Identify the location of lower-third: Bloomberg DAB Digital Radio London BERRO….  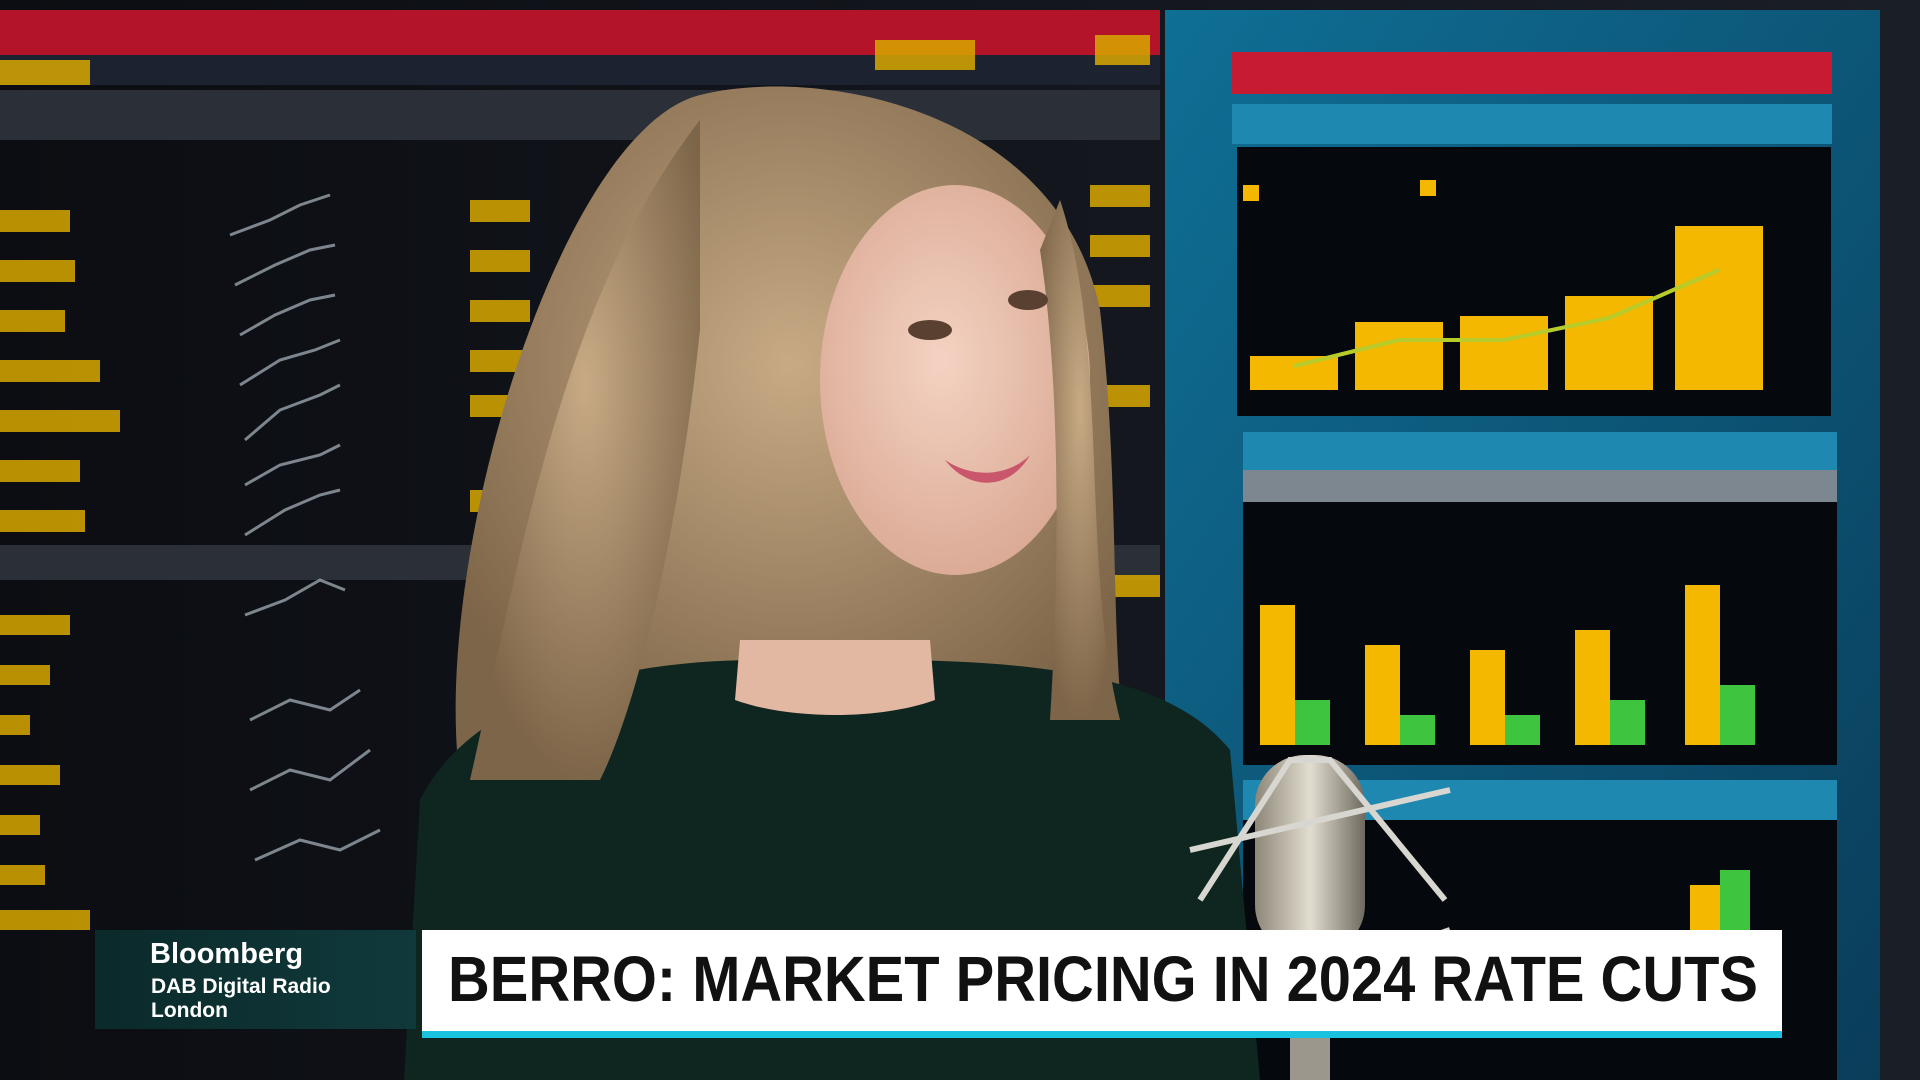
(938, 984).